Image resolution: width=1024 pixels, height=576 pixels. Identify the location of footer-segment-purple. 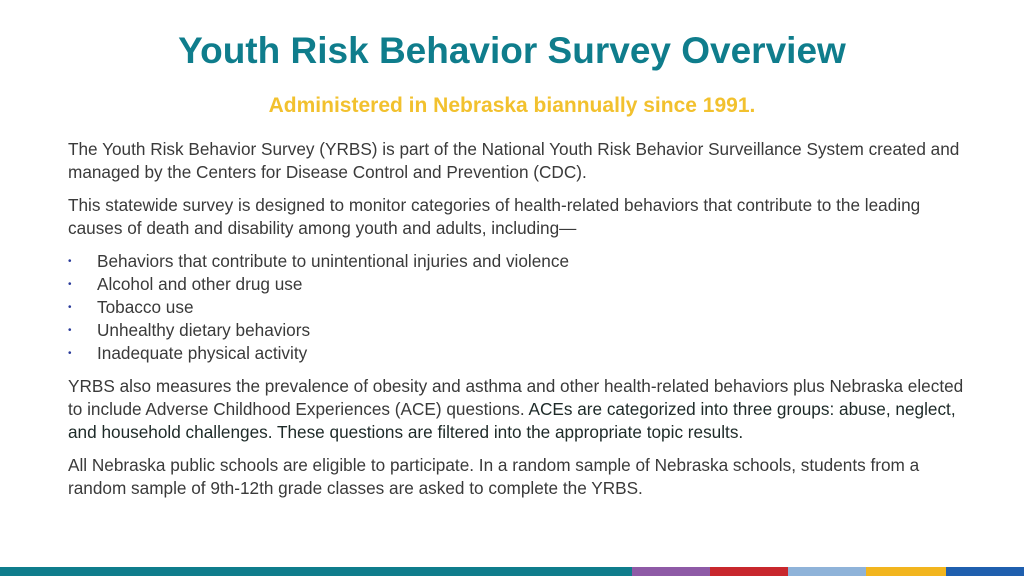
(671, 571).